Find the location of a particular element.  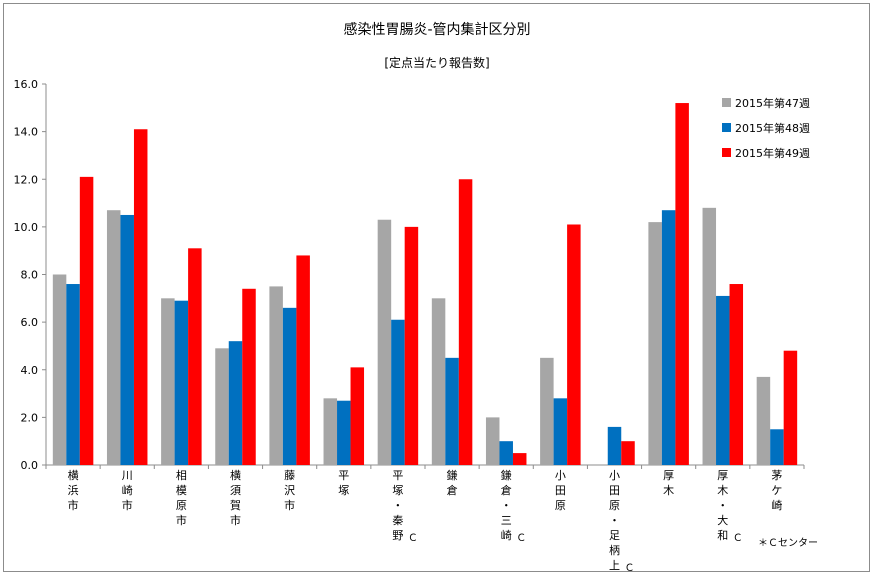

category-label: 平塚 is located at coordinates (343, 483).